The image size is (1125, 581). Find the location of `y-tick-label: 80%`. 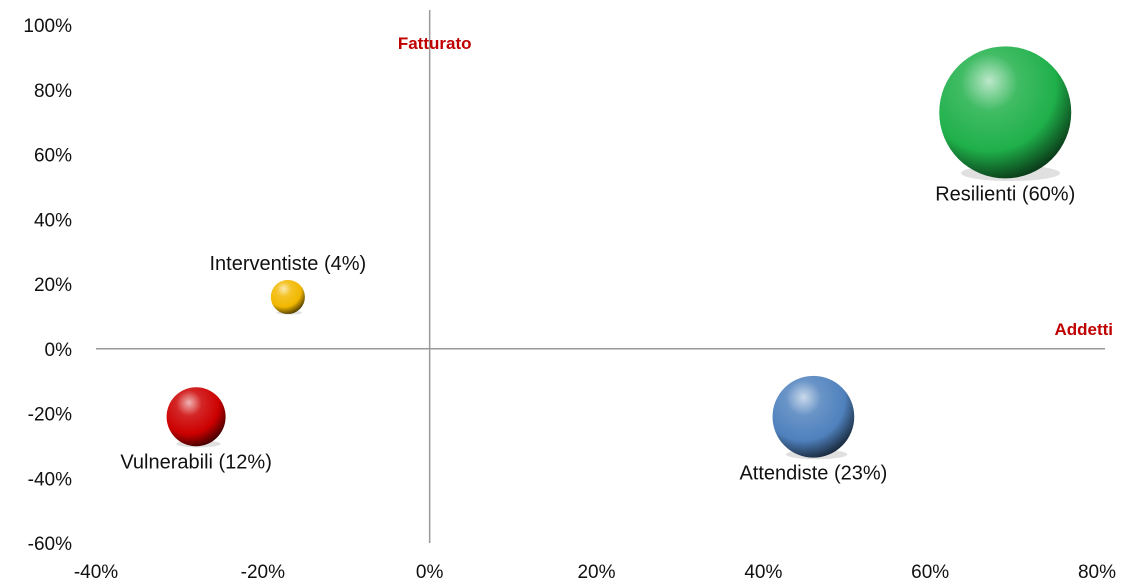

y-tick-label: 80% is located at coordinates (53, 91).